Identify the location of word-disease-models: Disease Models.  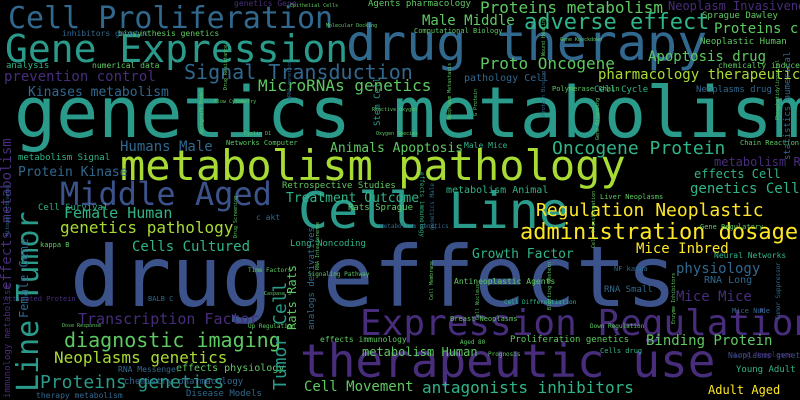
(224, 394).